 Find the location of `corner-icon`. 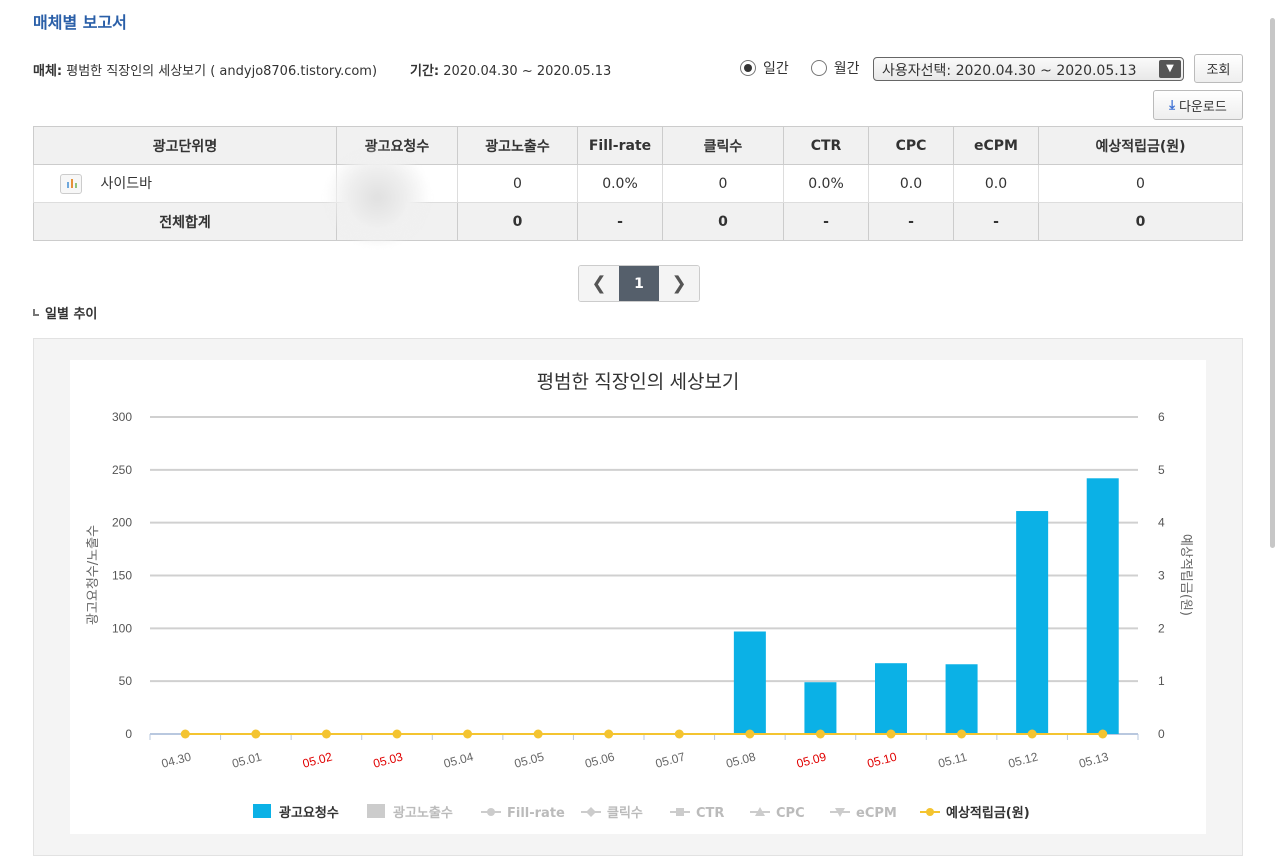

corner-icon is located at coordinates (36, 312).